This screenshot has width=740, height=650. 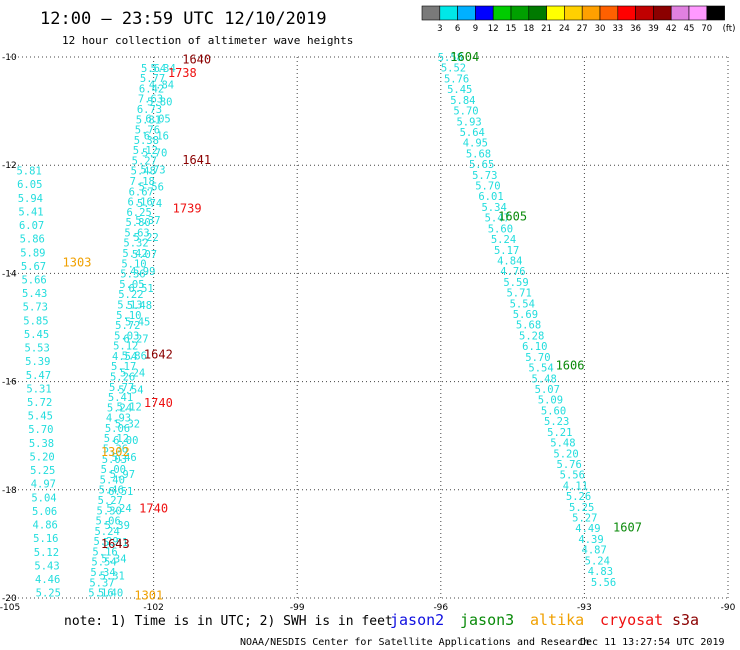 I want to click on swh-value-s3a: 6.67, so click(x=141, y=192).